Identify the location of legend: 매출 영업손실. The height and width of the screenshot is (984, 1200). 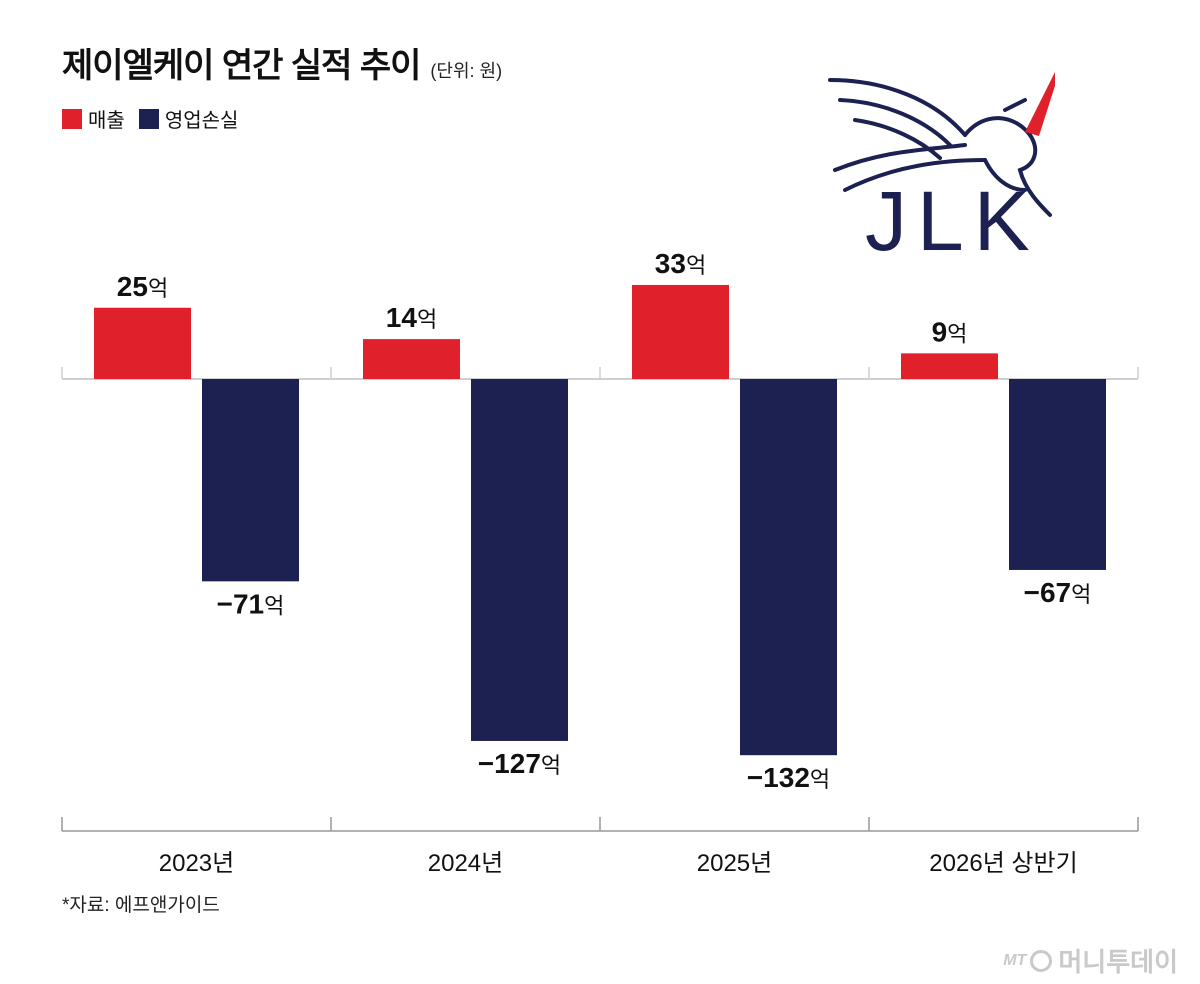
(157, 118).